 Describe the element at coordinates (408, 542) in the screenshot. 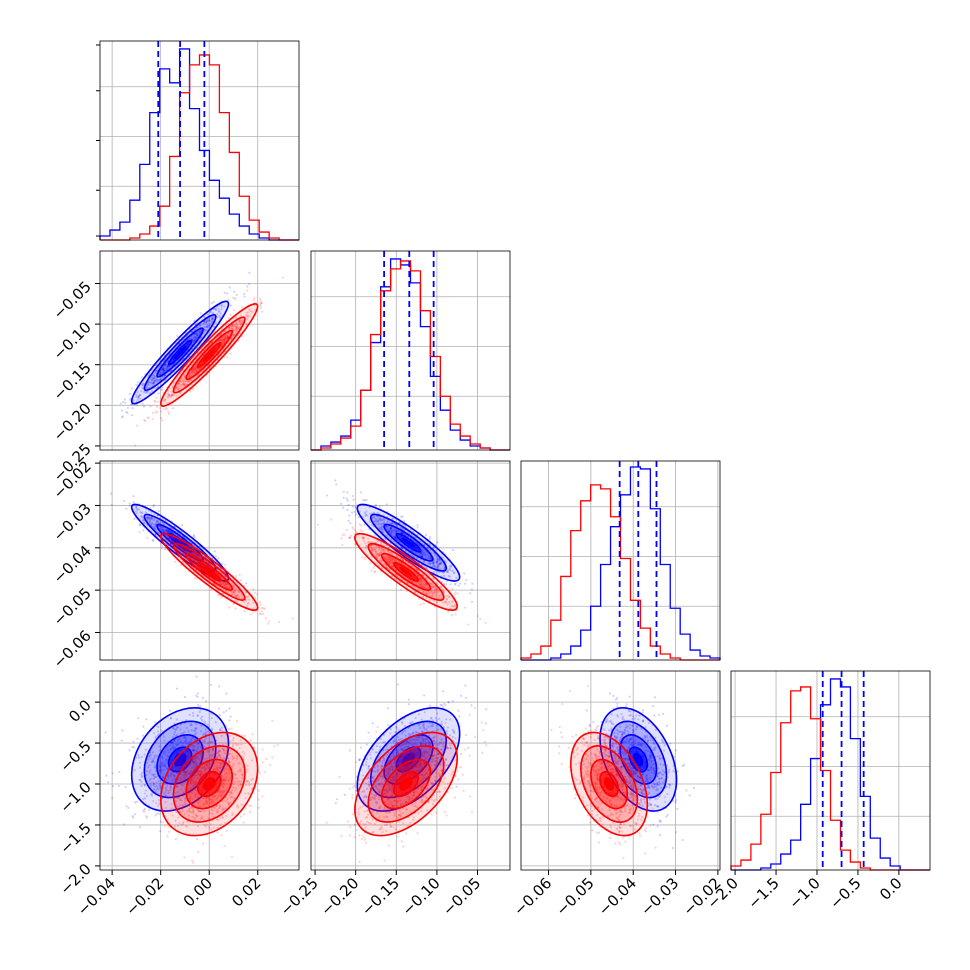

I see `blue-density-peak` at that location.